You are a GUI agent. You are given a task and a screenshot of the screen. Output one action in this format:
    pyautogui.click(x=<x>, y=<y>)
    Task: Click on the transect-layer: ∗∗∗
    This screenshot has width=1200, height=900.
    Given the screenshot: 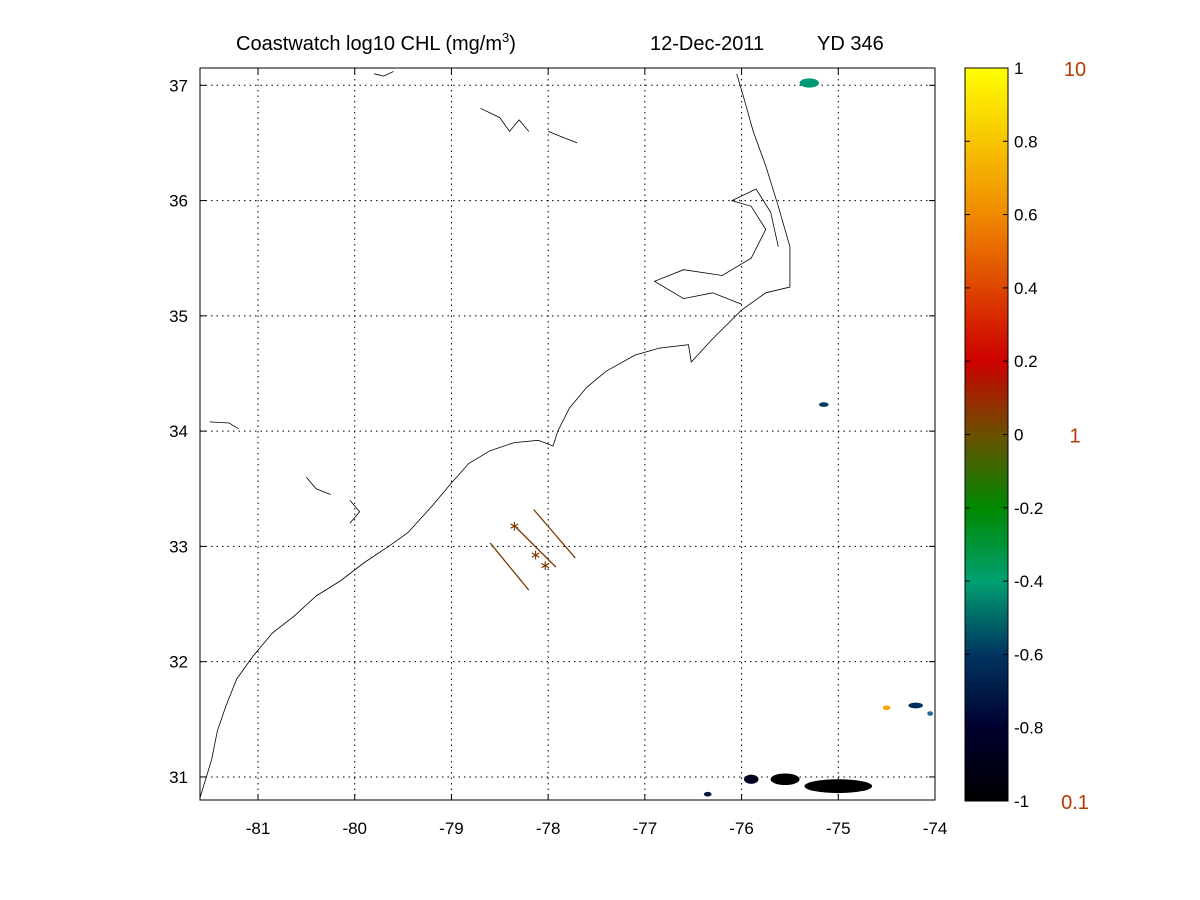 What is the action you would take?
    pyautogui.click(x=532, y=550)
    